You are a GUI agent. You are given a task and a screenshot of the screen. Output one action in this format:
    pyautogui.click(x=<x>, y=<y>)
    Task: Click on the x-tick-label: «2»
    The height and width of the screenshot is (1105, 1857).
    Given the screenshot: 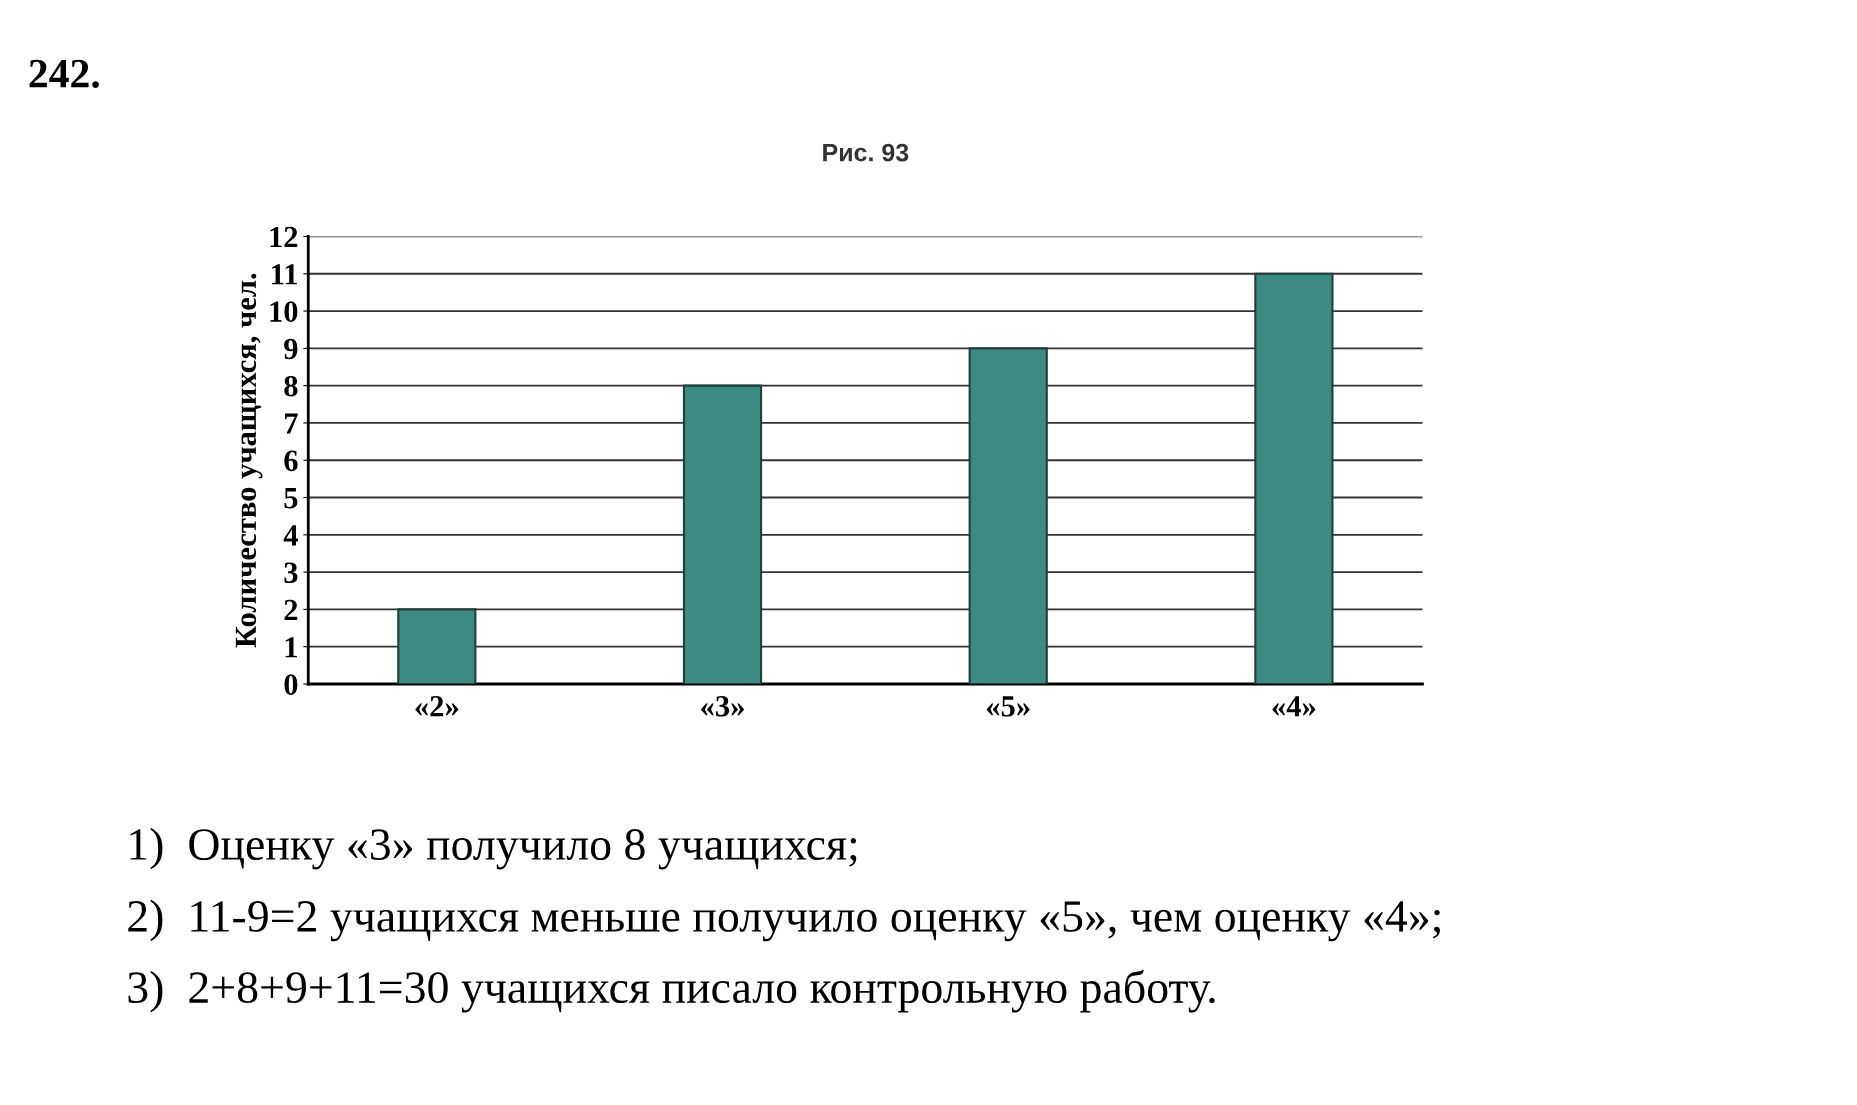 What is the action you would take?
    pyautogui.click(x=437, y=706)
    